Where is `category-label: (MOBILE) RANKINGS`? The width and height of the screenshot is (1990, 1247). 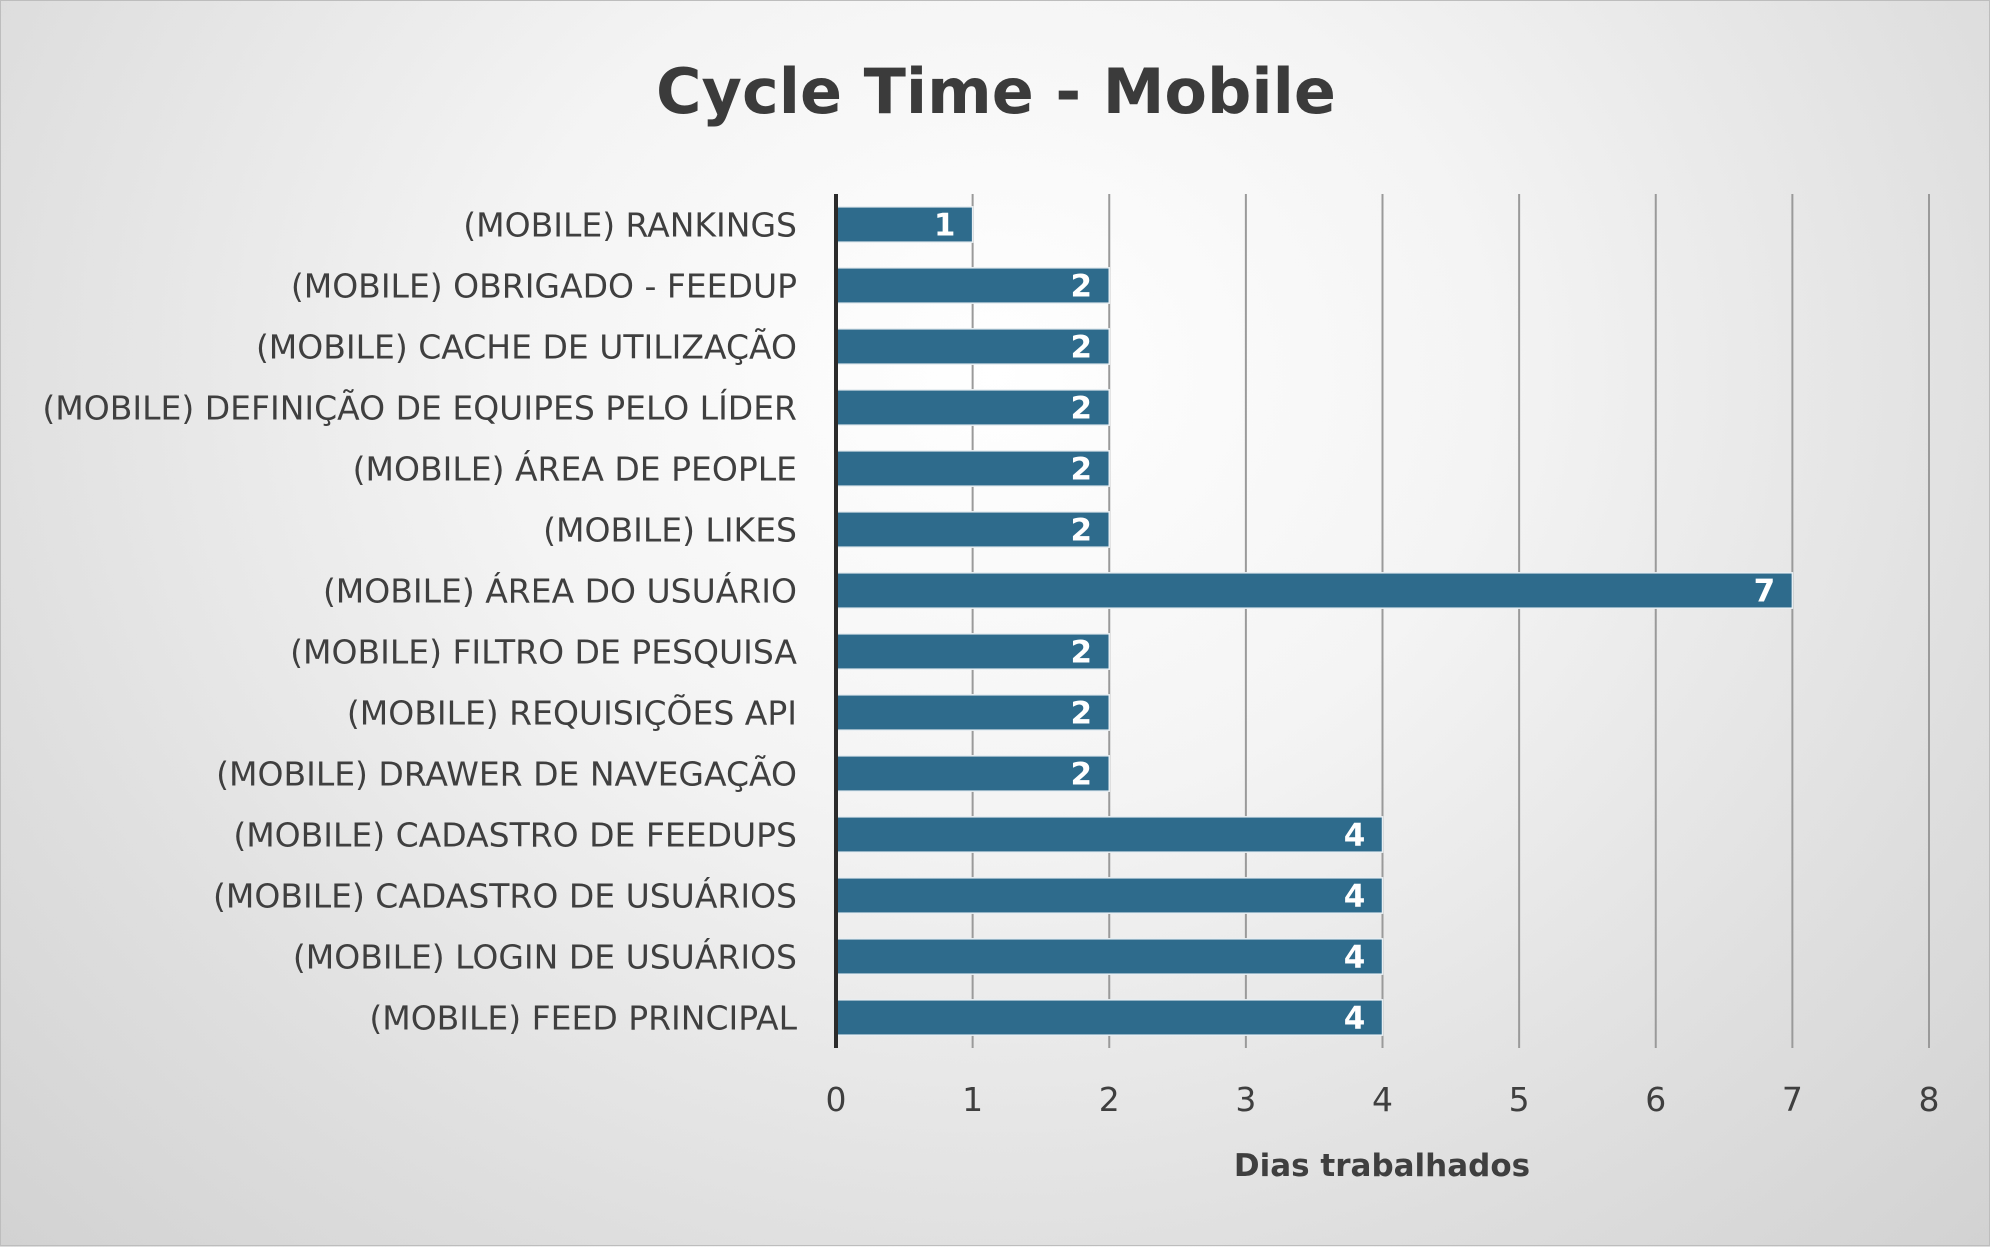
category-label: (MOBILE) RANKINGS is located at coordinates (630, 225).